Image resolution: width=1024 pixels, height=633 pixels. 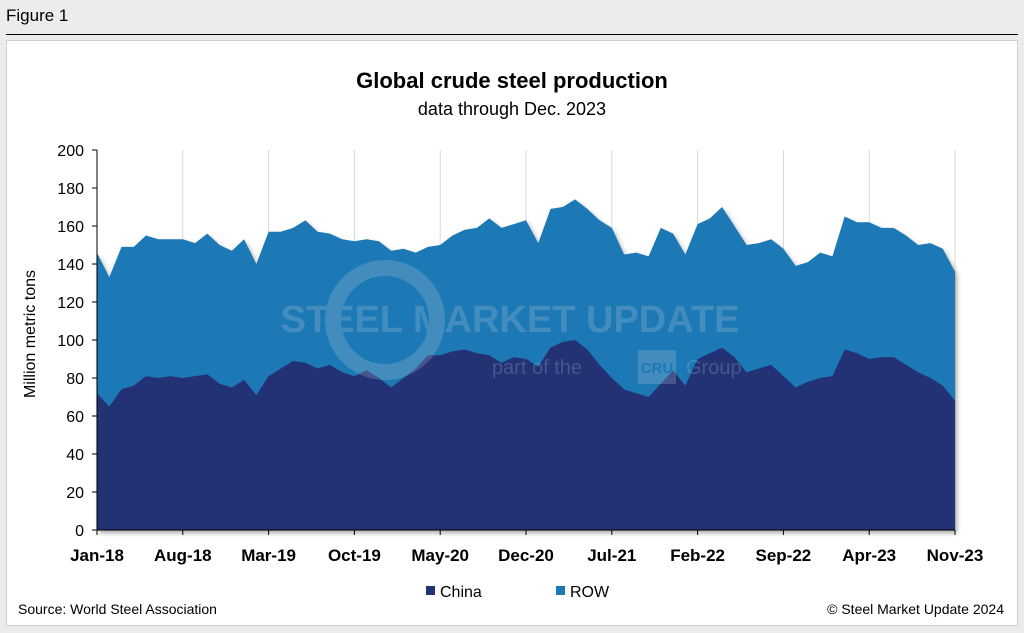 What do you see at coordinates (537, 368) in the screenshot?
I see `watermark-sub-prefix: part of the` at bounding box center [537, 368].